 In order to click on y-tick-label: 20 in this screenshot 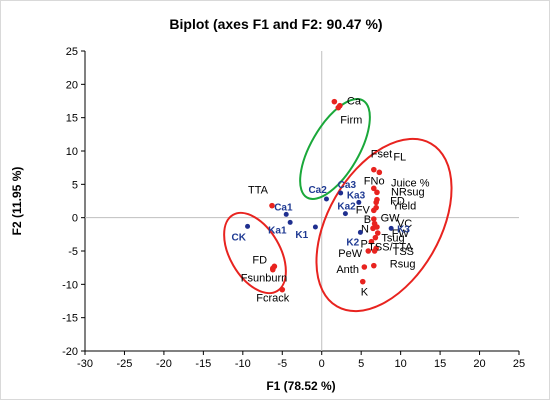, I will do `click(72, 85)`.